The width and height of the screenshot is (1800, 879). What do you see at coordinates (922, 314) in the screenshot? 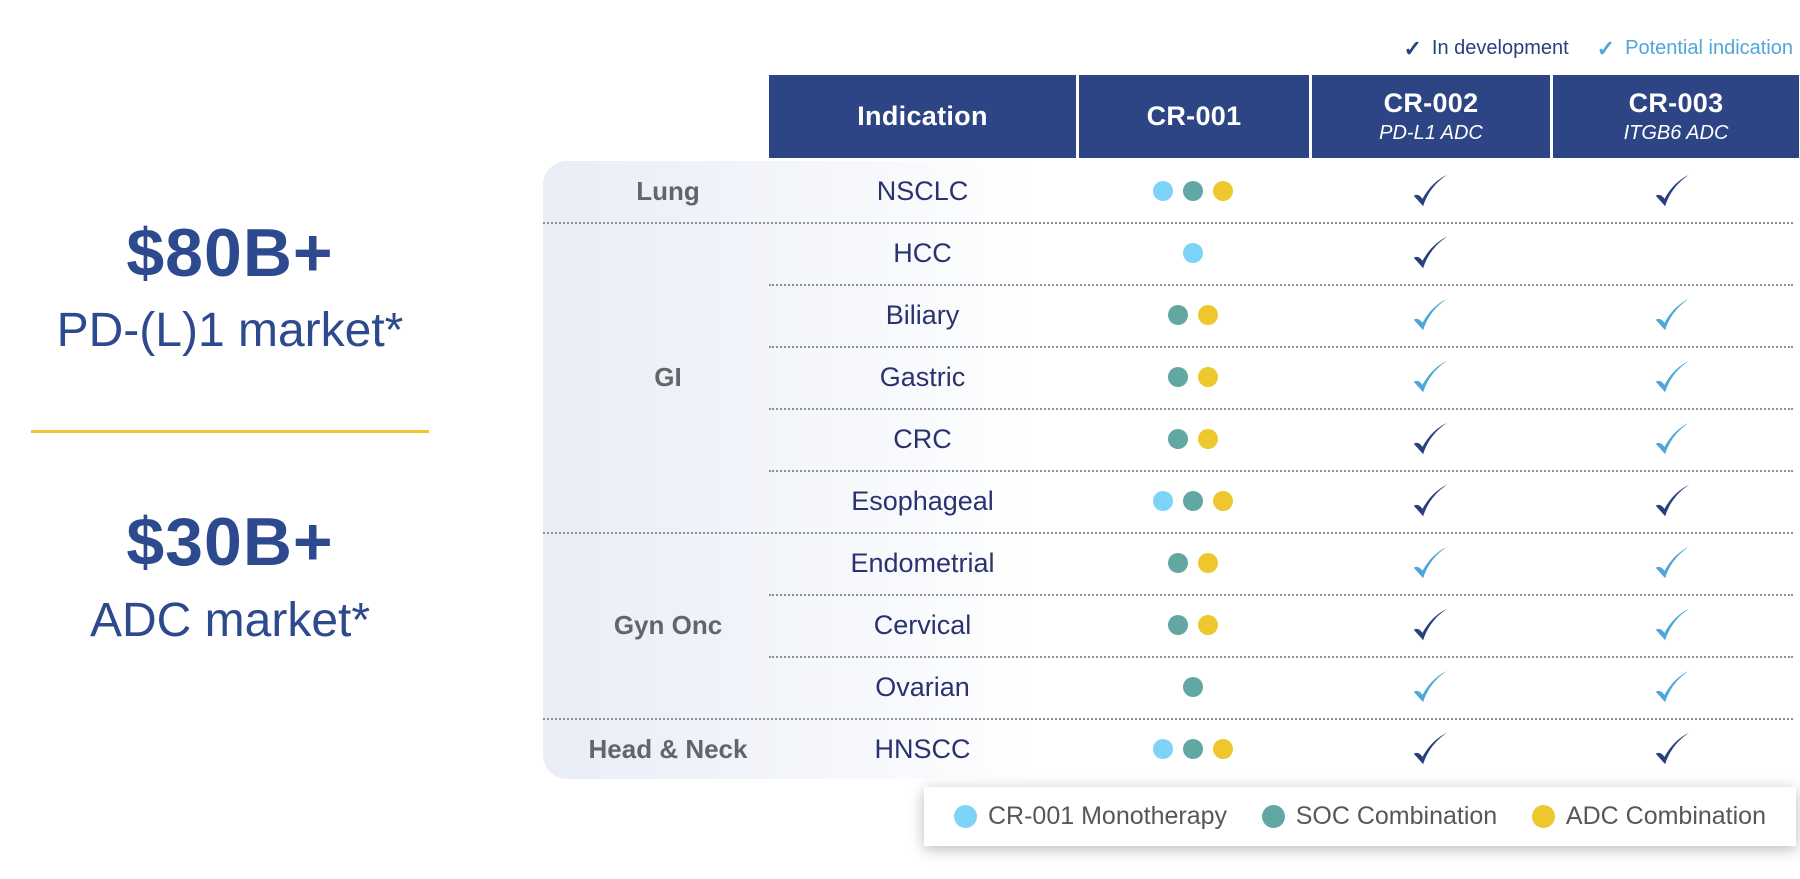
I see `indication-cell: Biliary` at bounding box center [922, 314].